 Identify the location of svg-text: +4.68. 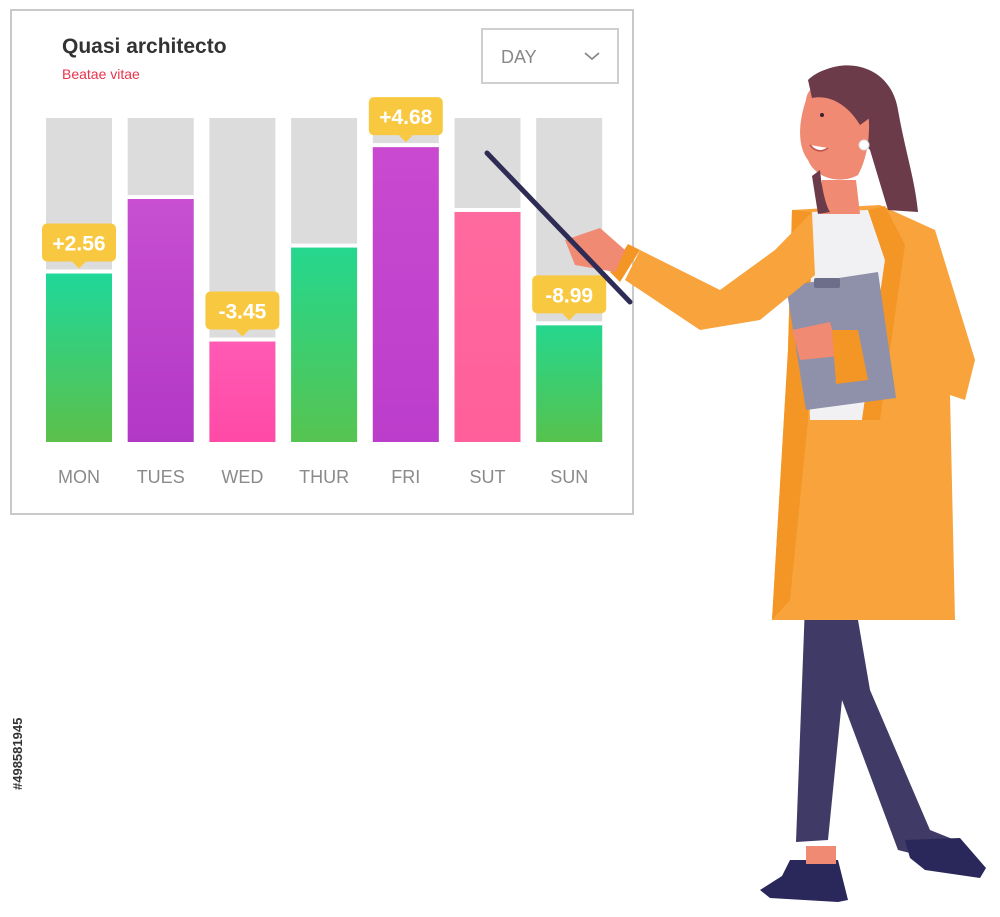
(405, 117).